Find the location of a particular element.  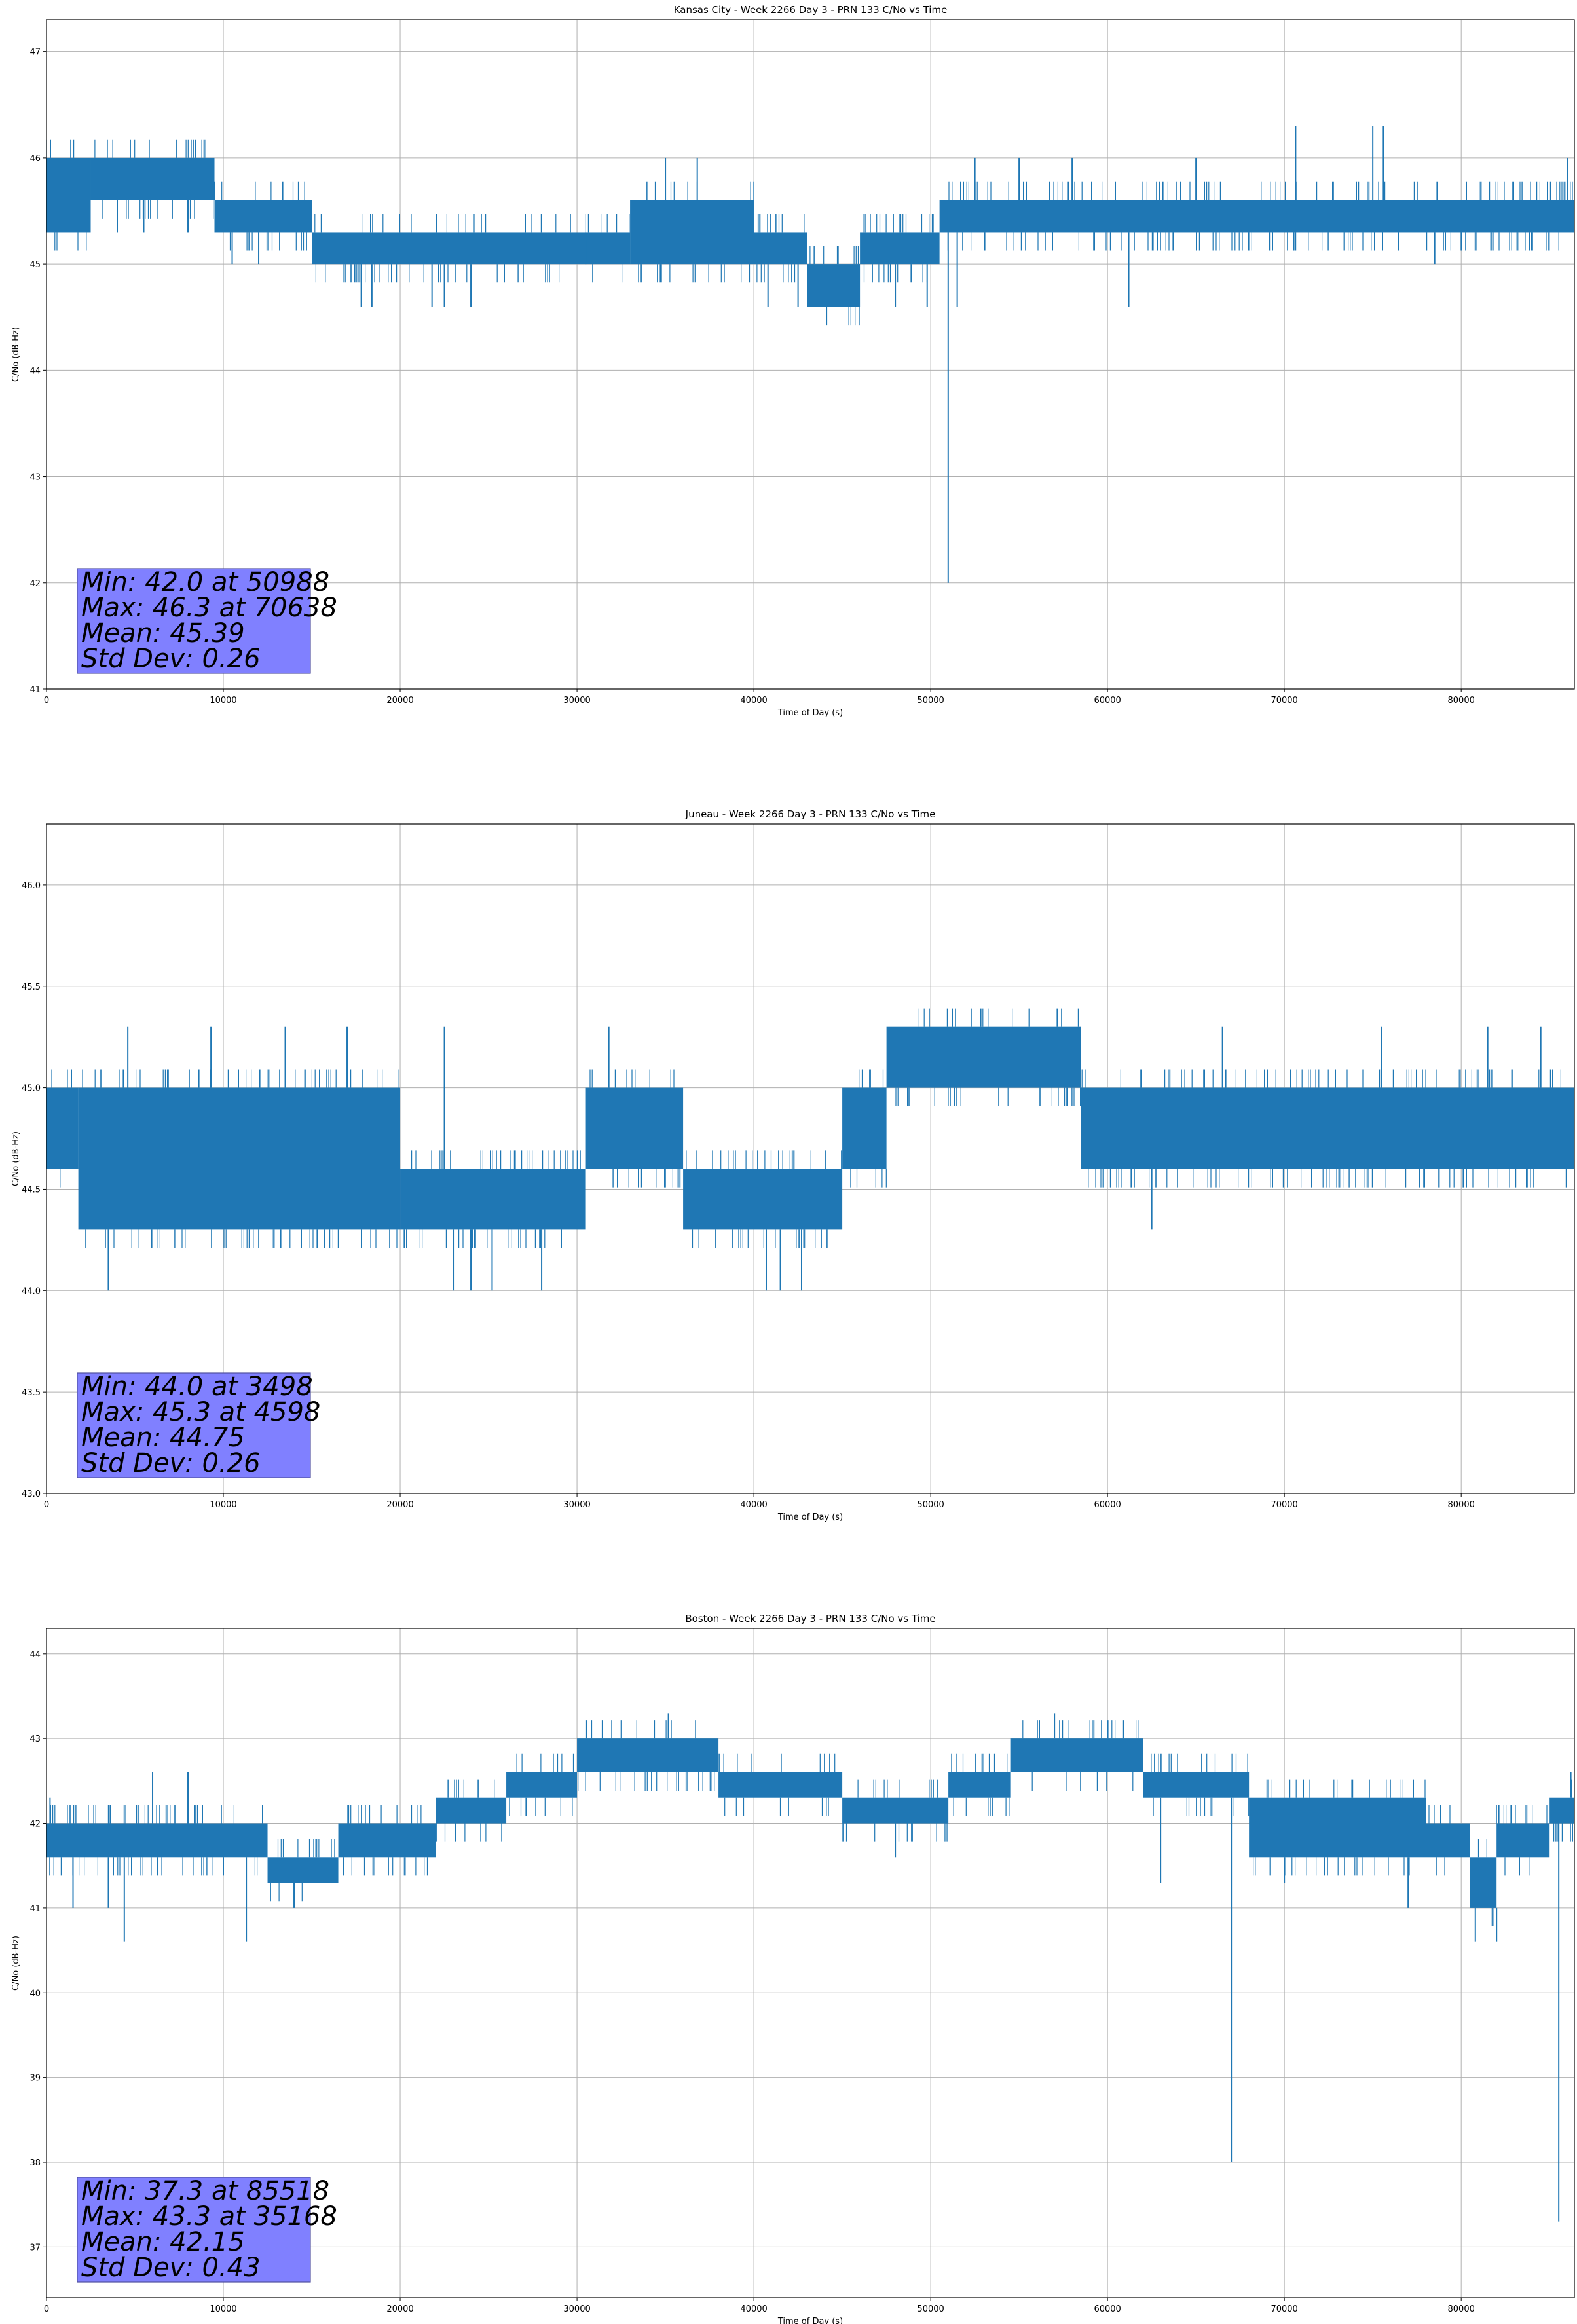

y-tick-label: 47 is located at coordinates (35, 53).